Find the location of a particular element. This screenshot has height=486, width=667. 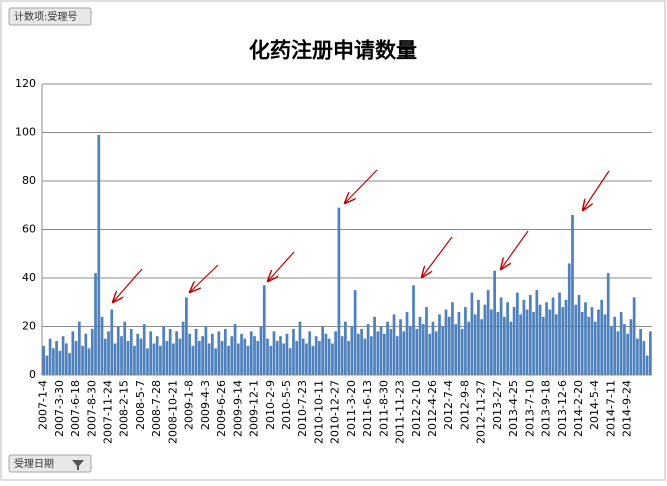

x-tick-label: 2009-6-26 is located at coordinates (221, 408).